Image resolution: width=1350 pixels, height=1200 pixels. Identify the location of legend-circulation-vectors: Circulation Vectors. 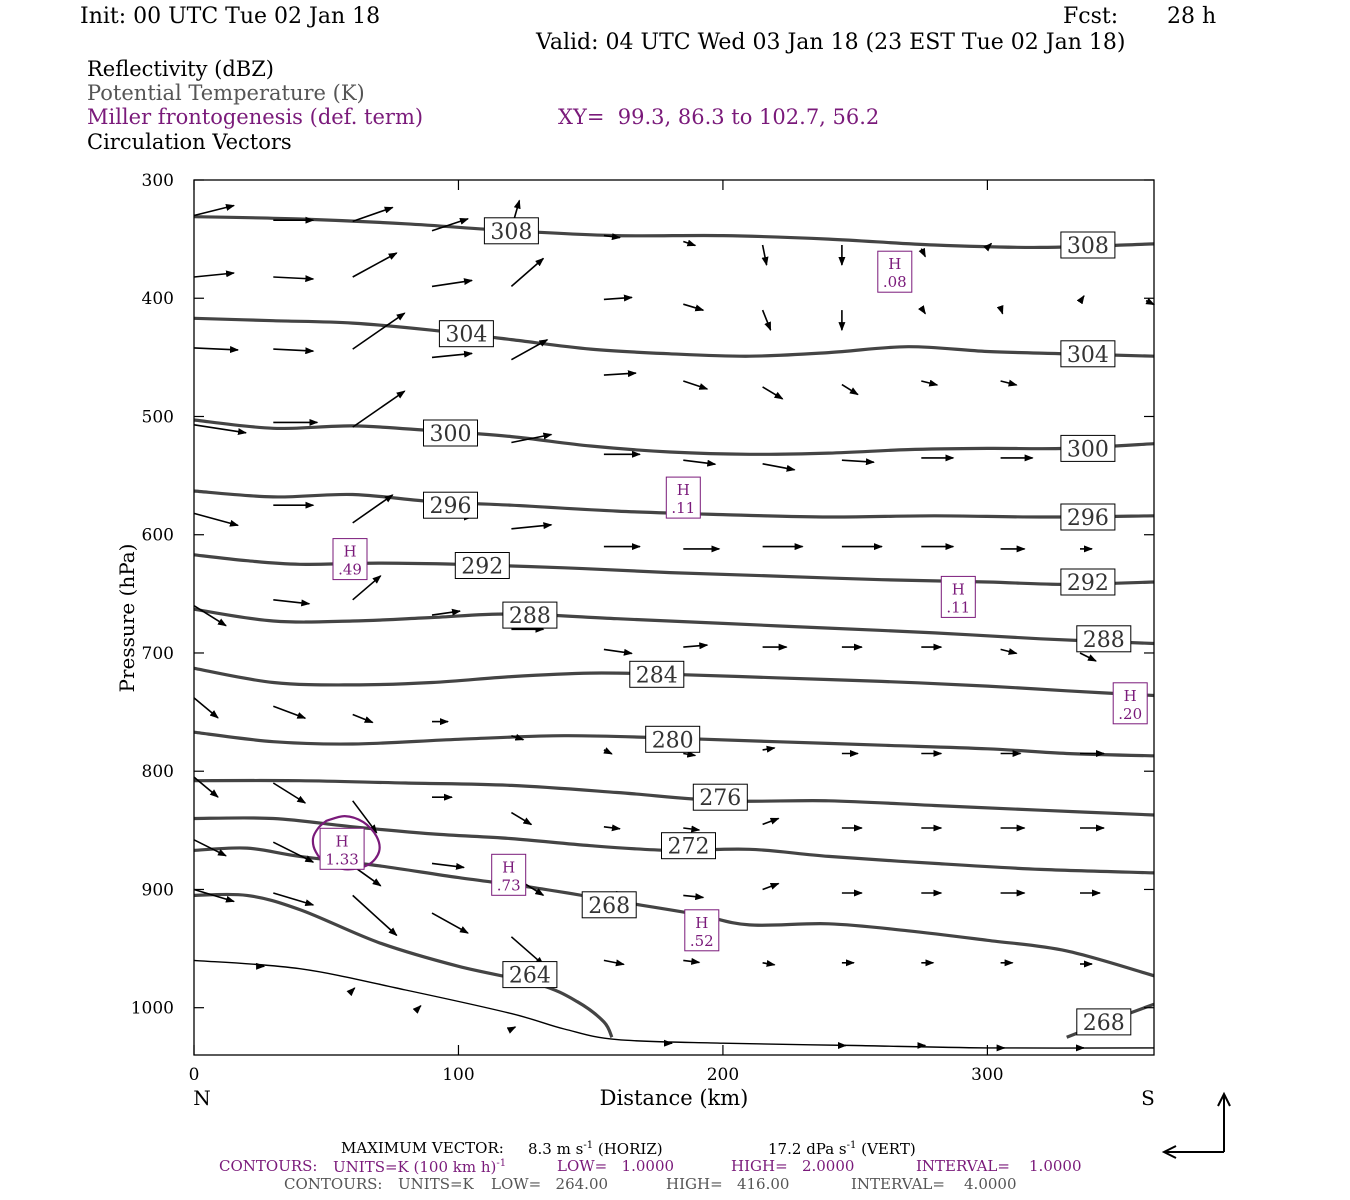
(189, 142).